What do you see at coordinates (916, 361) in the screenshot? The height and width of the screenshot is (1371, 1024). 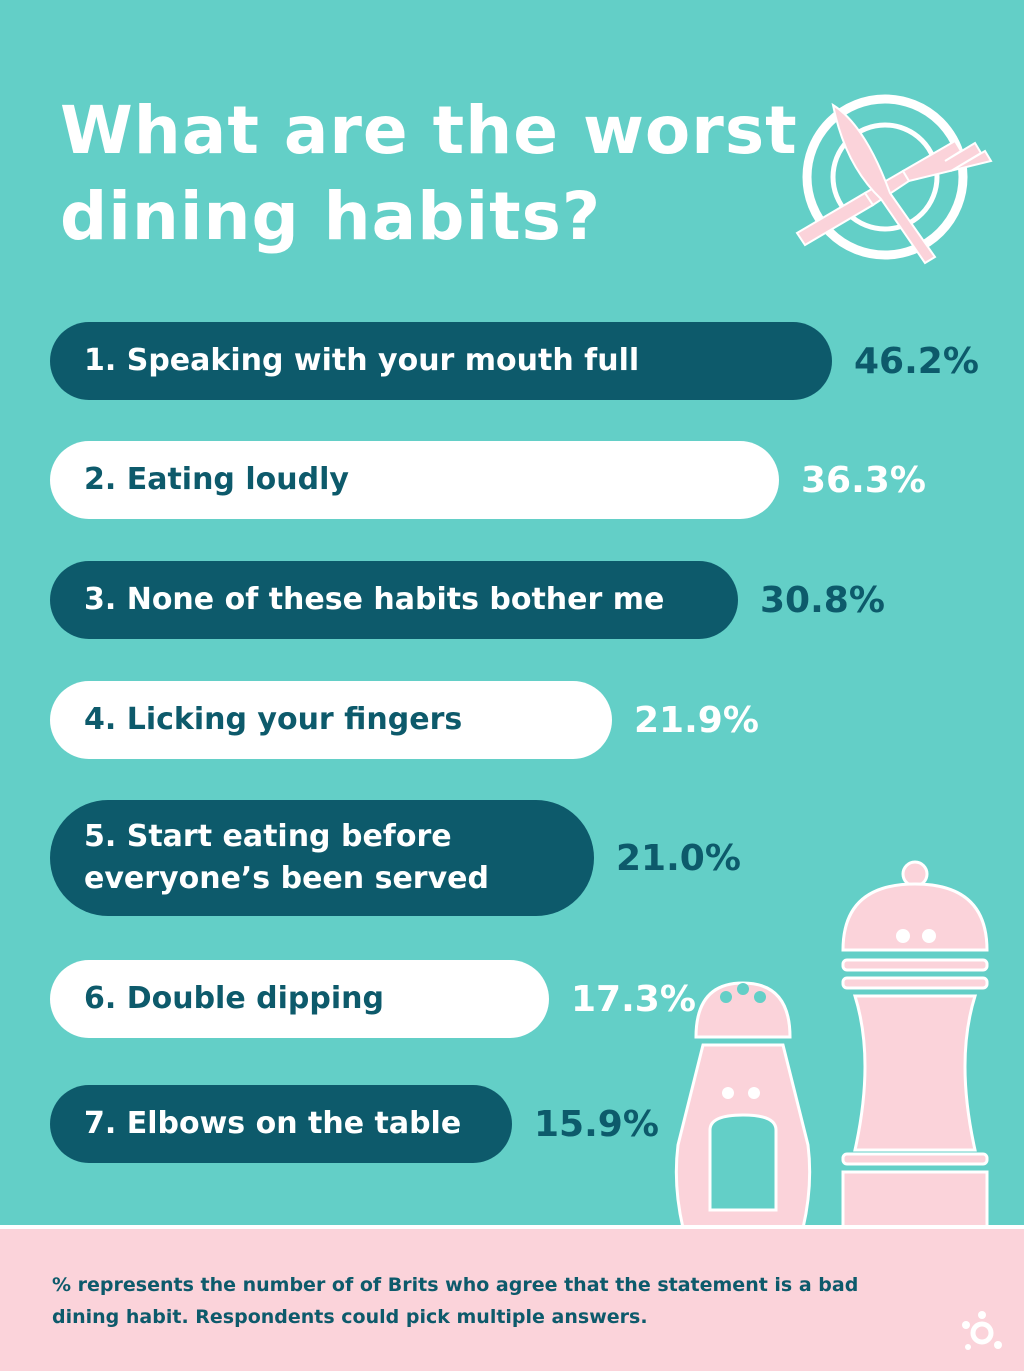 I see `value-label: 46.2%` at bounding box center [916, 361].